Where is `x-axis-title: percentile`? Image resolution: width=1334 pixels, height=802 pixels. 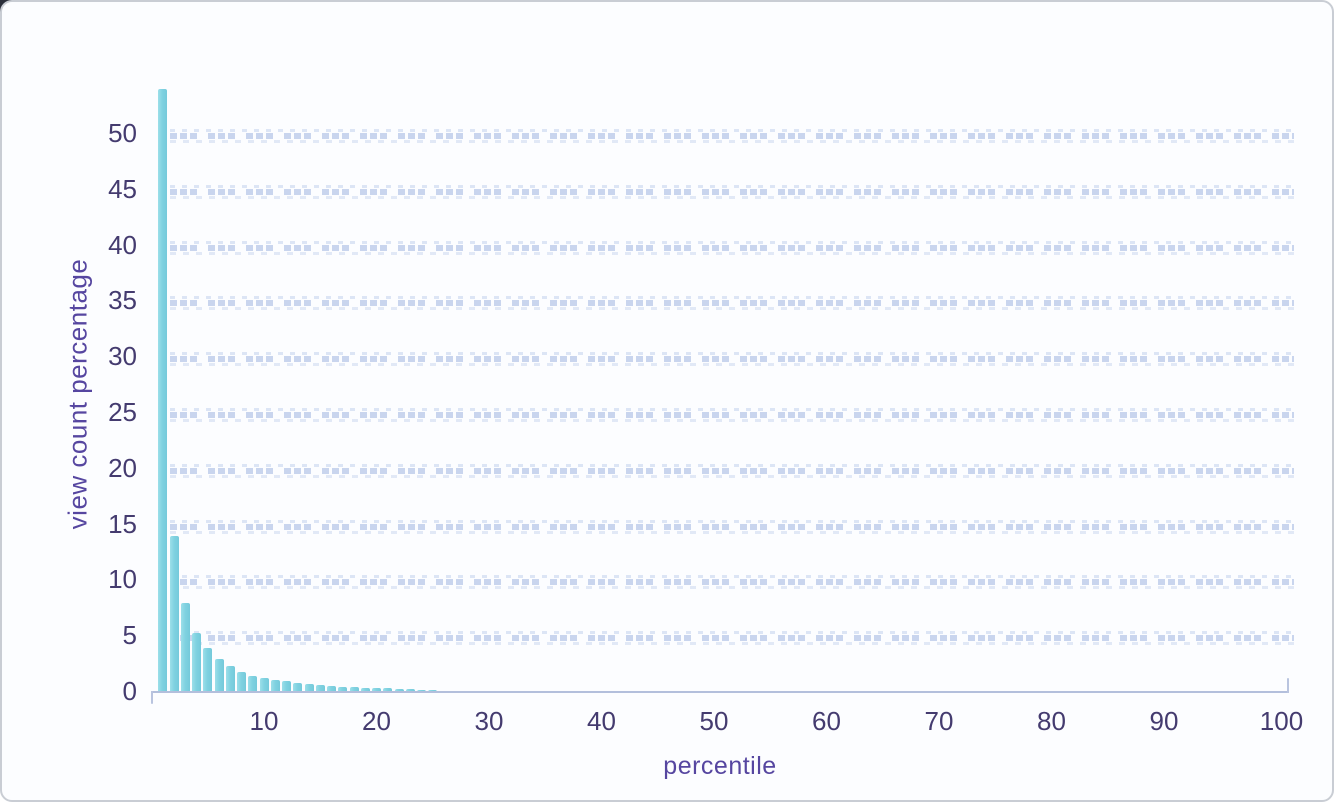 x-axis-title: percentile is located at coordinates (720, 766).